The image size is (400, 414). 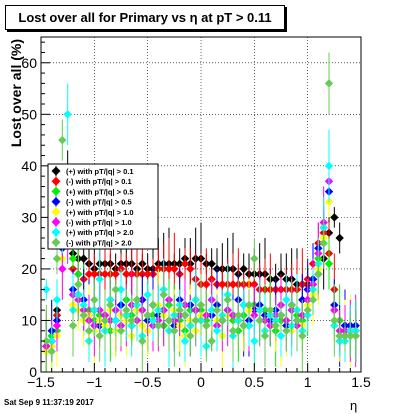 What do you see at coordinates (33, 372) in the screenshot?
I see `y-tick-label: 0` at bounding box center [33, 372].